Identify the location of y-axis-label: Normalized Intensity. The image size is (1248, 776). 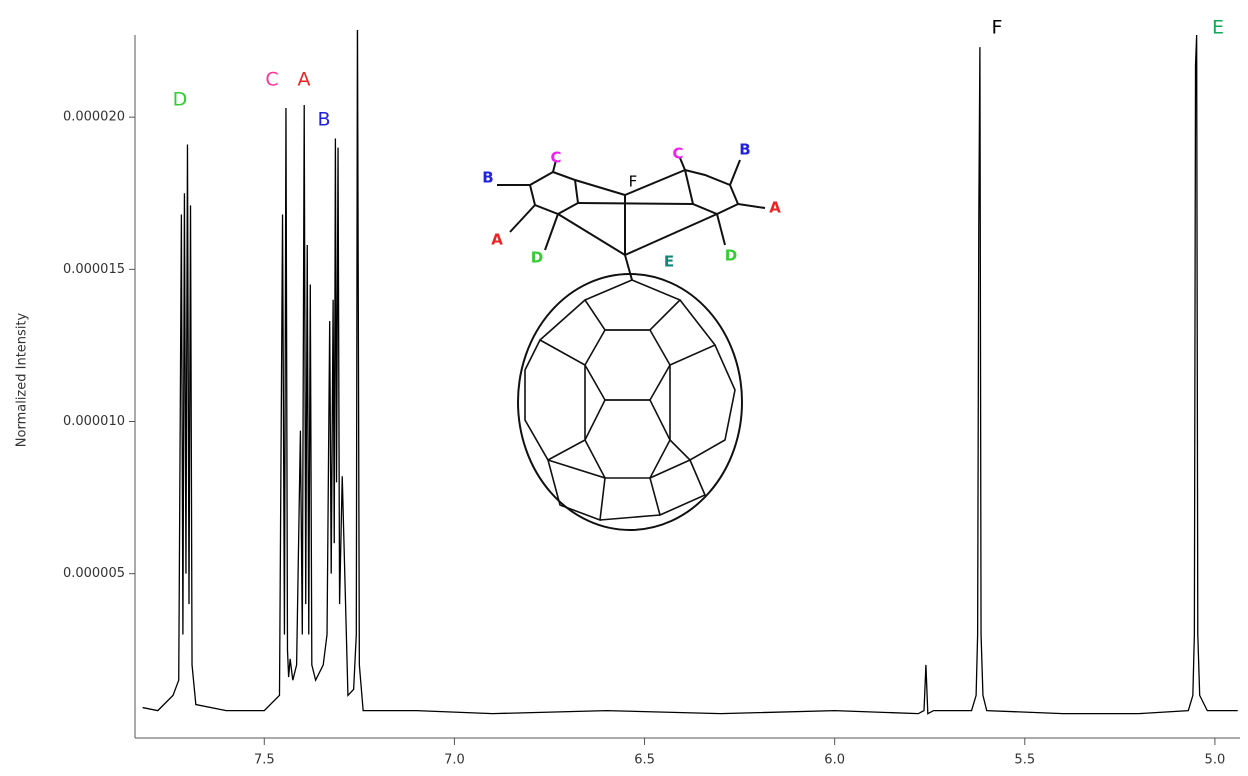
(22, 379).